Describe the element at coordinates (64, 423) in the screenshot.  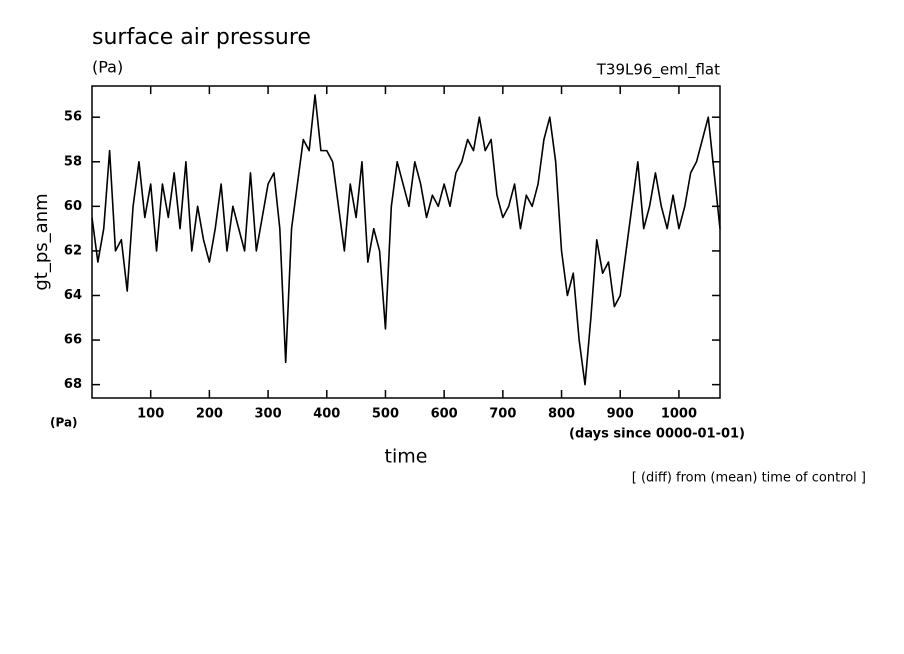
I see `unit-label: (Pa)` at that location.